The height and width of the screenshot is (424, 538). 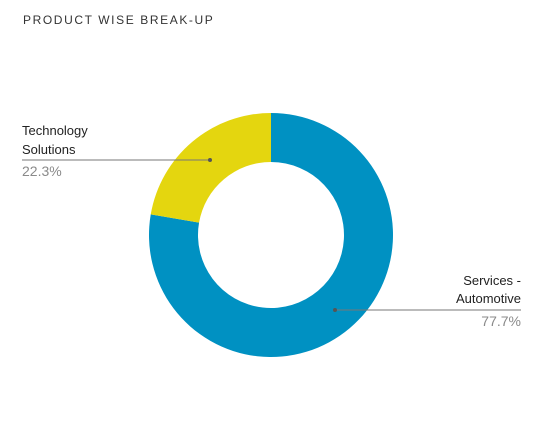 I want to click on label-services-automotive-line-1: Services -, so click(x=492, y=280).